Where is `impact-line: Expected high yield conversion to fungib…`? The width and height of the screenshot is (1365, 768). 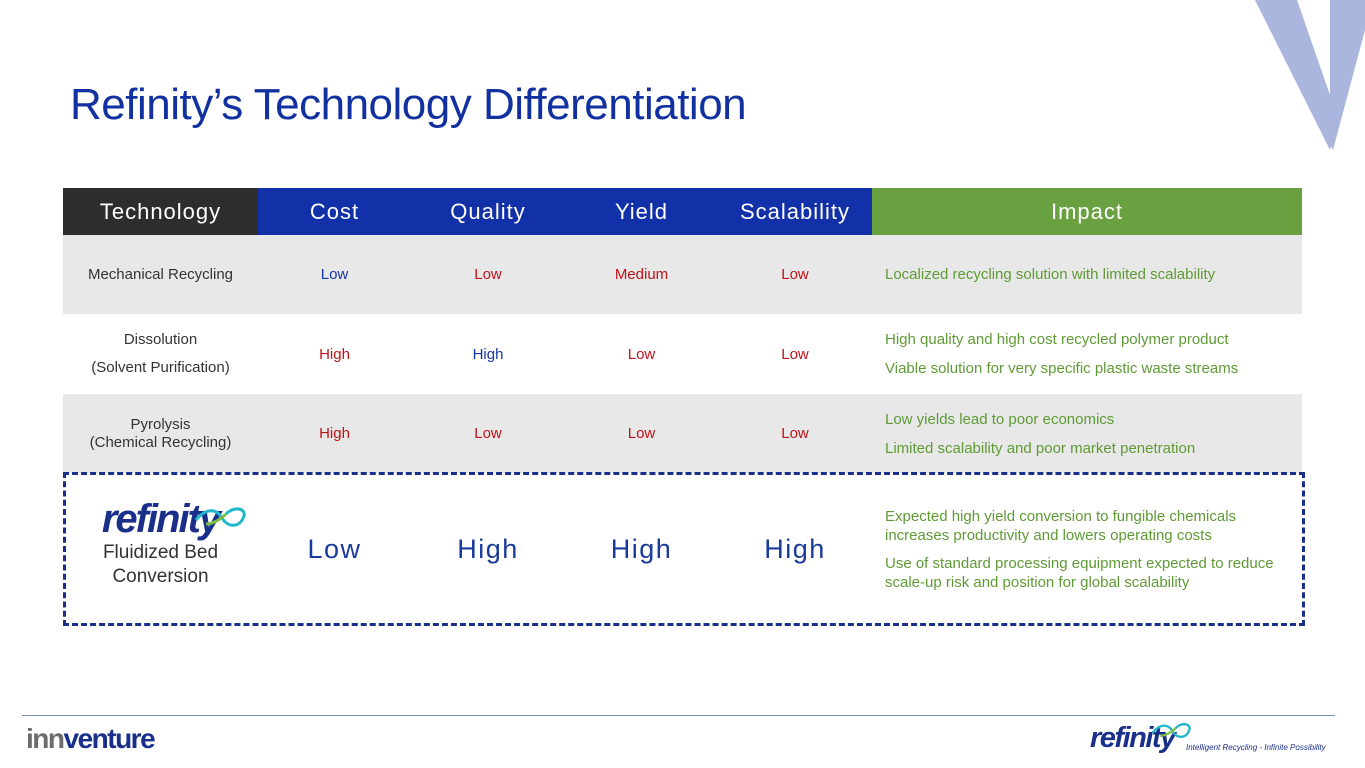 impact-line: Expected high yield conversion to fungib… is located at coordinates (1061, 526).